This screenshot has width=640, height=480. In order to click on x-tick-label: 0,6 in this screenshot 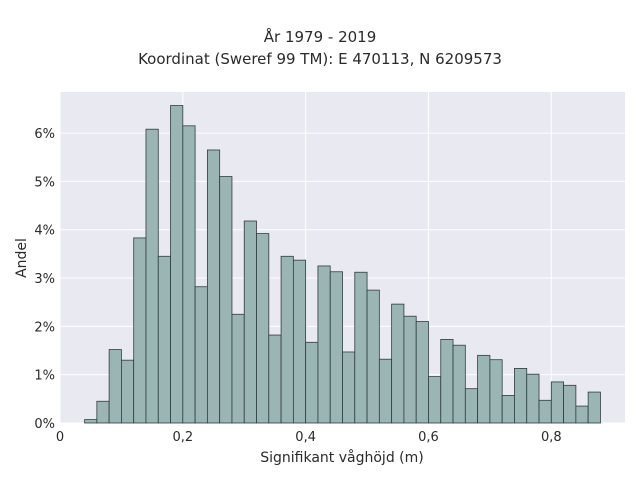, I will do `click(428, 437)`.